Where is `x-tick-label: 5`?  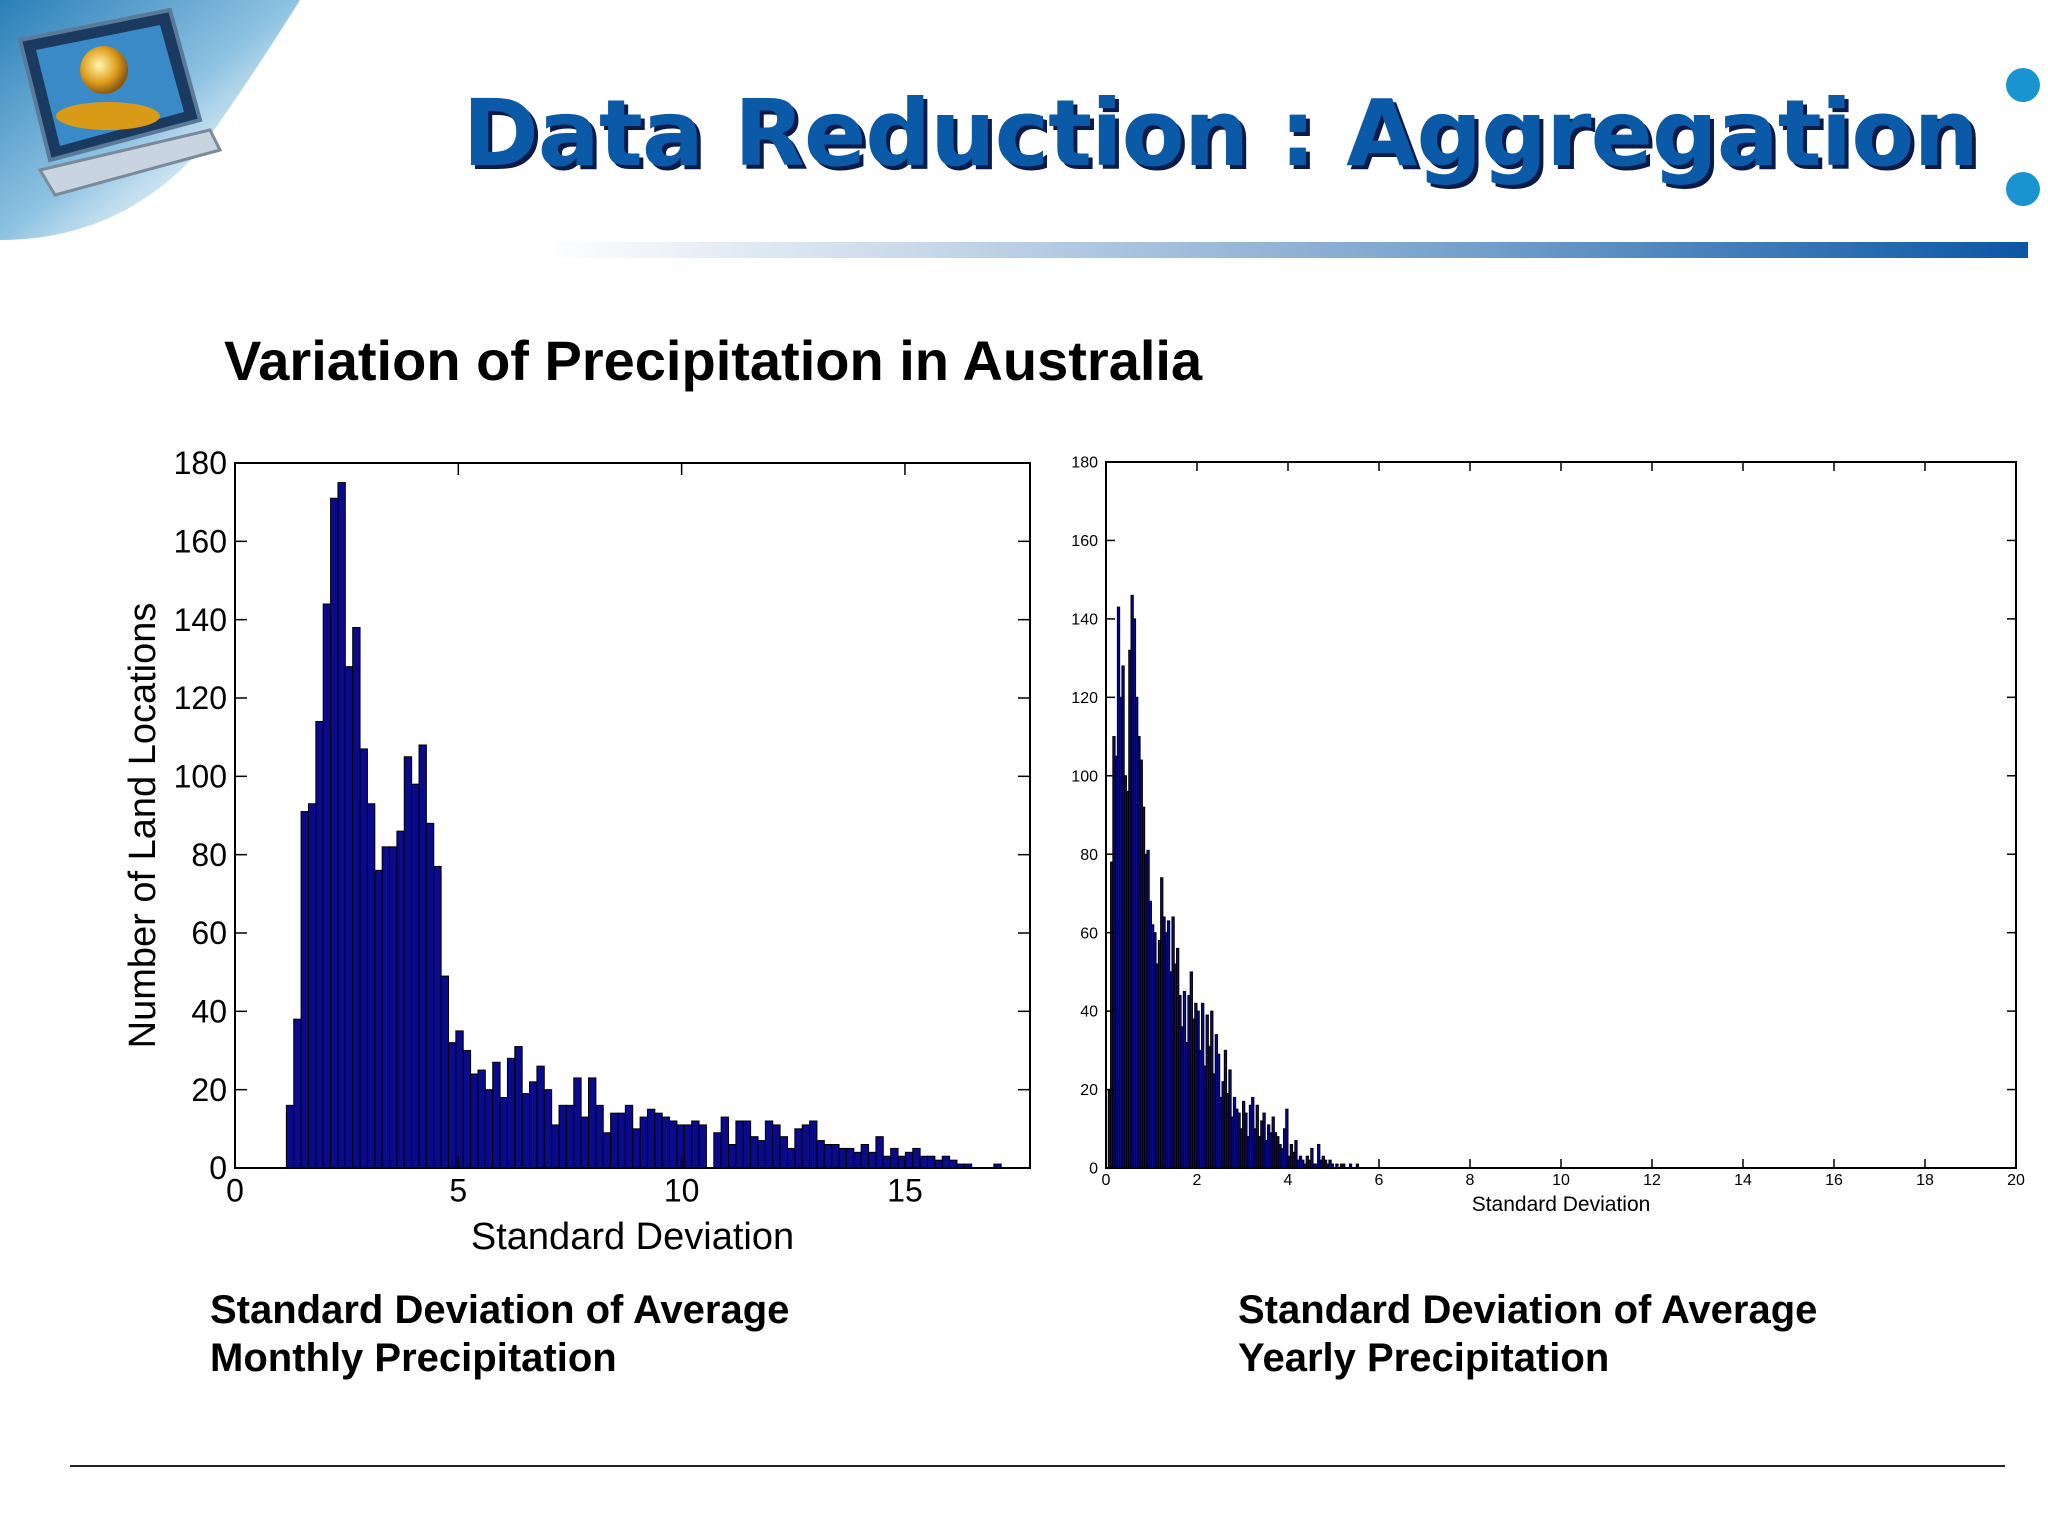 x-tick-label: 5 is located at coordinates (458, 1191).